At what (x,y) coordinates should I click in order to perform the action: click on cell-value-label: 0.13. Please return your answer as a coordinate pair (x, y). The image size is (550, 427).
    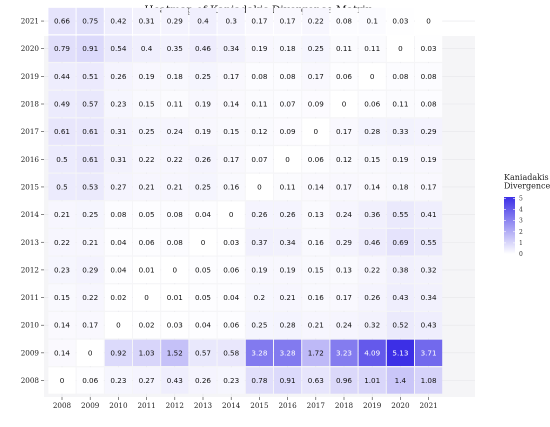
    Looking at the image, I should click on (316, 214).